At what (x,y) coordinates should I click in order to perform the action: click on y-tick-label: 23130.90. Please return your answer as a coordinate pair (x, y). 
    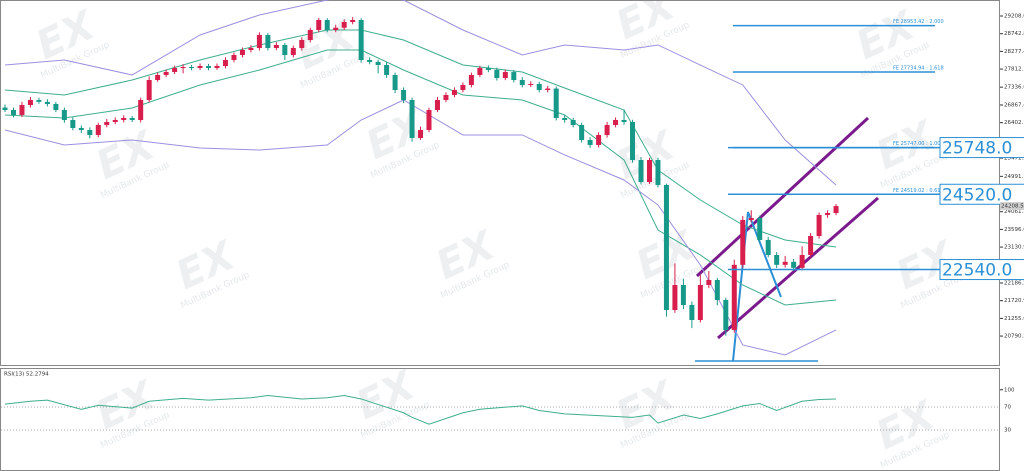
    Looking at the image, I should click on (1014, 248).